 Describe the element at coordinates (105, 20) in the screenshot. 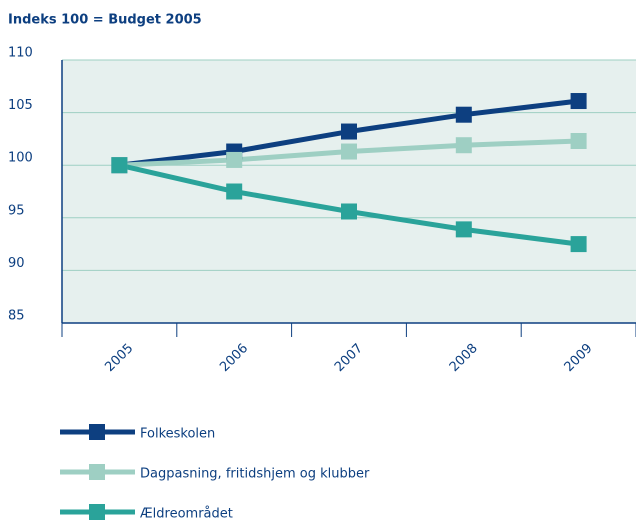

I see `chart-title: Indeks 100 = Budget 2005` at that location.